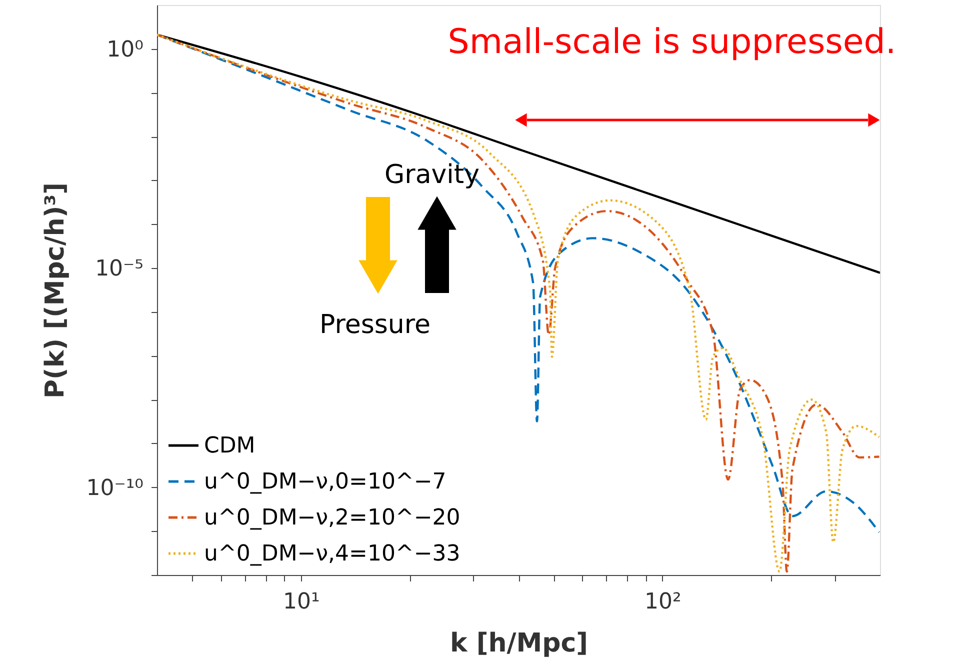  What do you see at coordinates (115, 488) in the screenshot?
I see `y-tick-label: 10⁻¹⁰` at bounding box center [115, 488].